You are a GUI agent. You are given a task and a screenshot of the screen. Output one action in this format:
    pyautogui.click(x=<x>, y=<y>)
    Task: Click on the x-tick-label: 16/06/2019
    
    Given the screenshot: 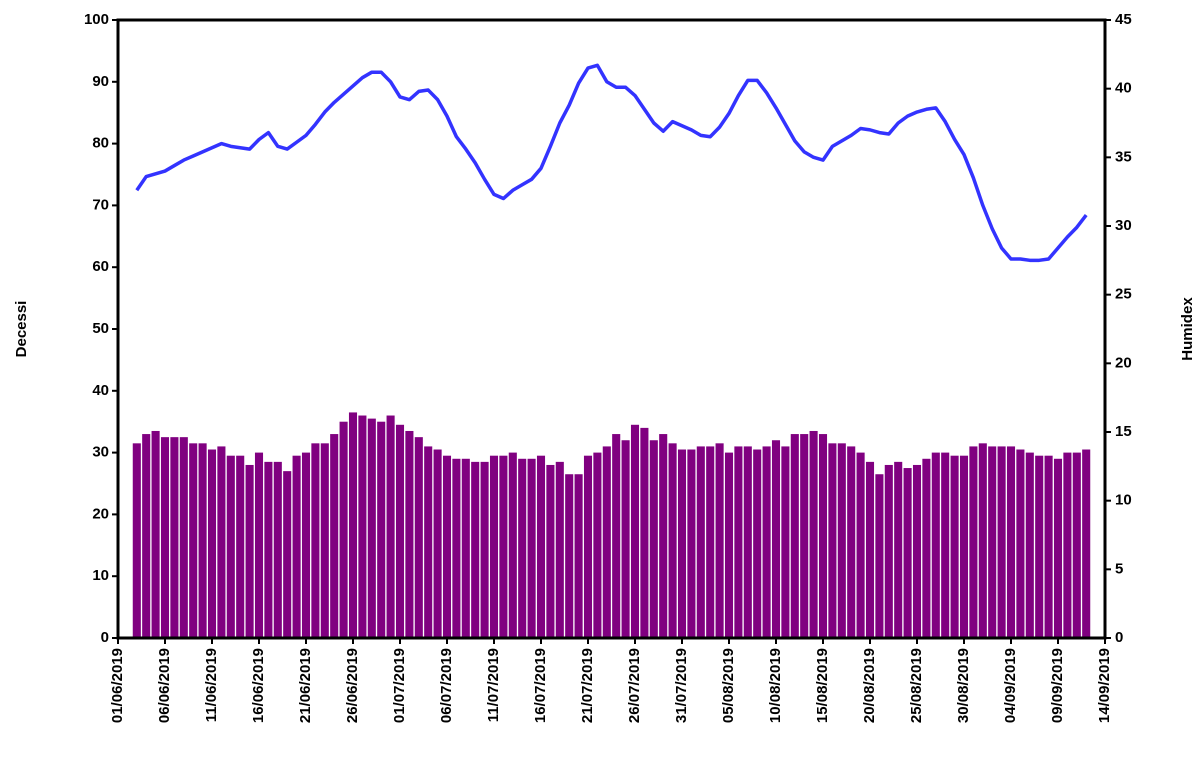 What is the action you would take?
    pyautogui.click(x=258, y=685)
    